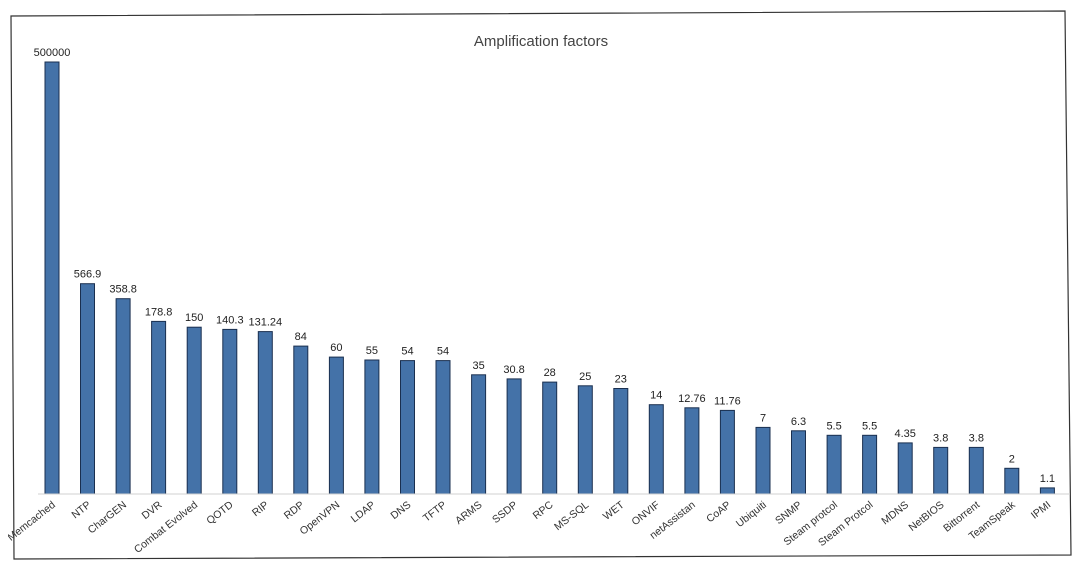 Image resolution: width=1080 pixels, height=570 pixels. I want to click on x-tick-label: OpenVPN, so click(320, 518).